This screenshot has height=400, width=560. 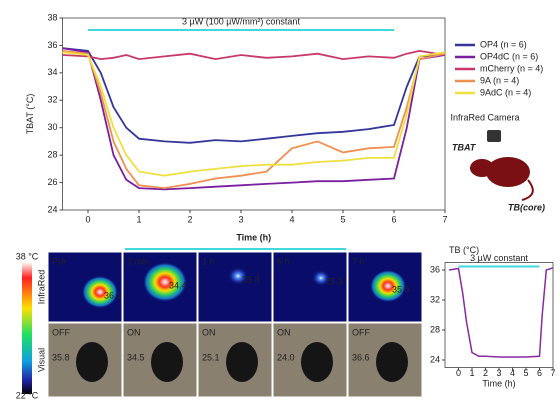 I want to click on ir-temp: 36.1, so click(x=113, y=295).